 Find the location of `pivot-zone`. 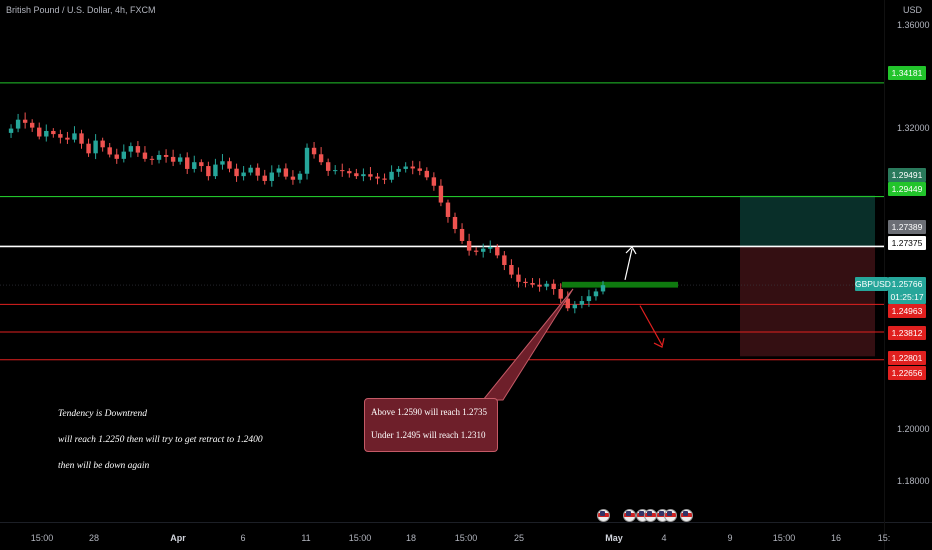

pivot-zone is located at coordinates (620, 284).